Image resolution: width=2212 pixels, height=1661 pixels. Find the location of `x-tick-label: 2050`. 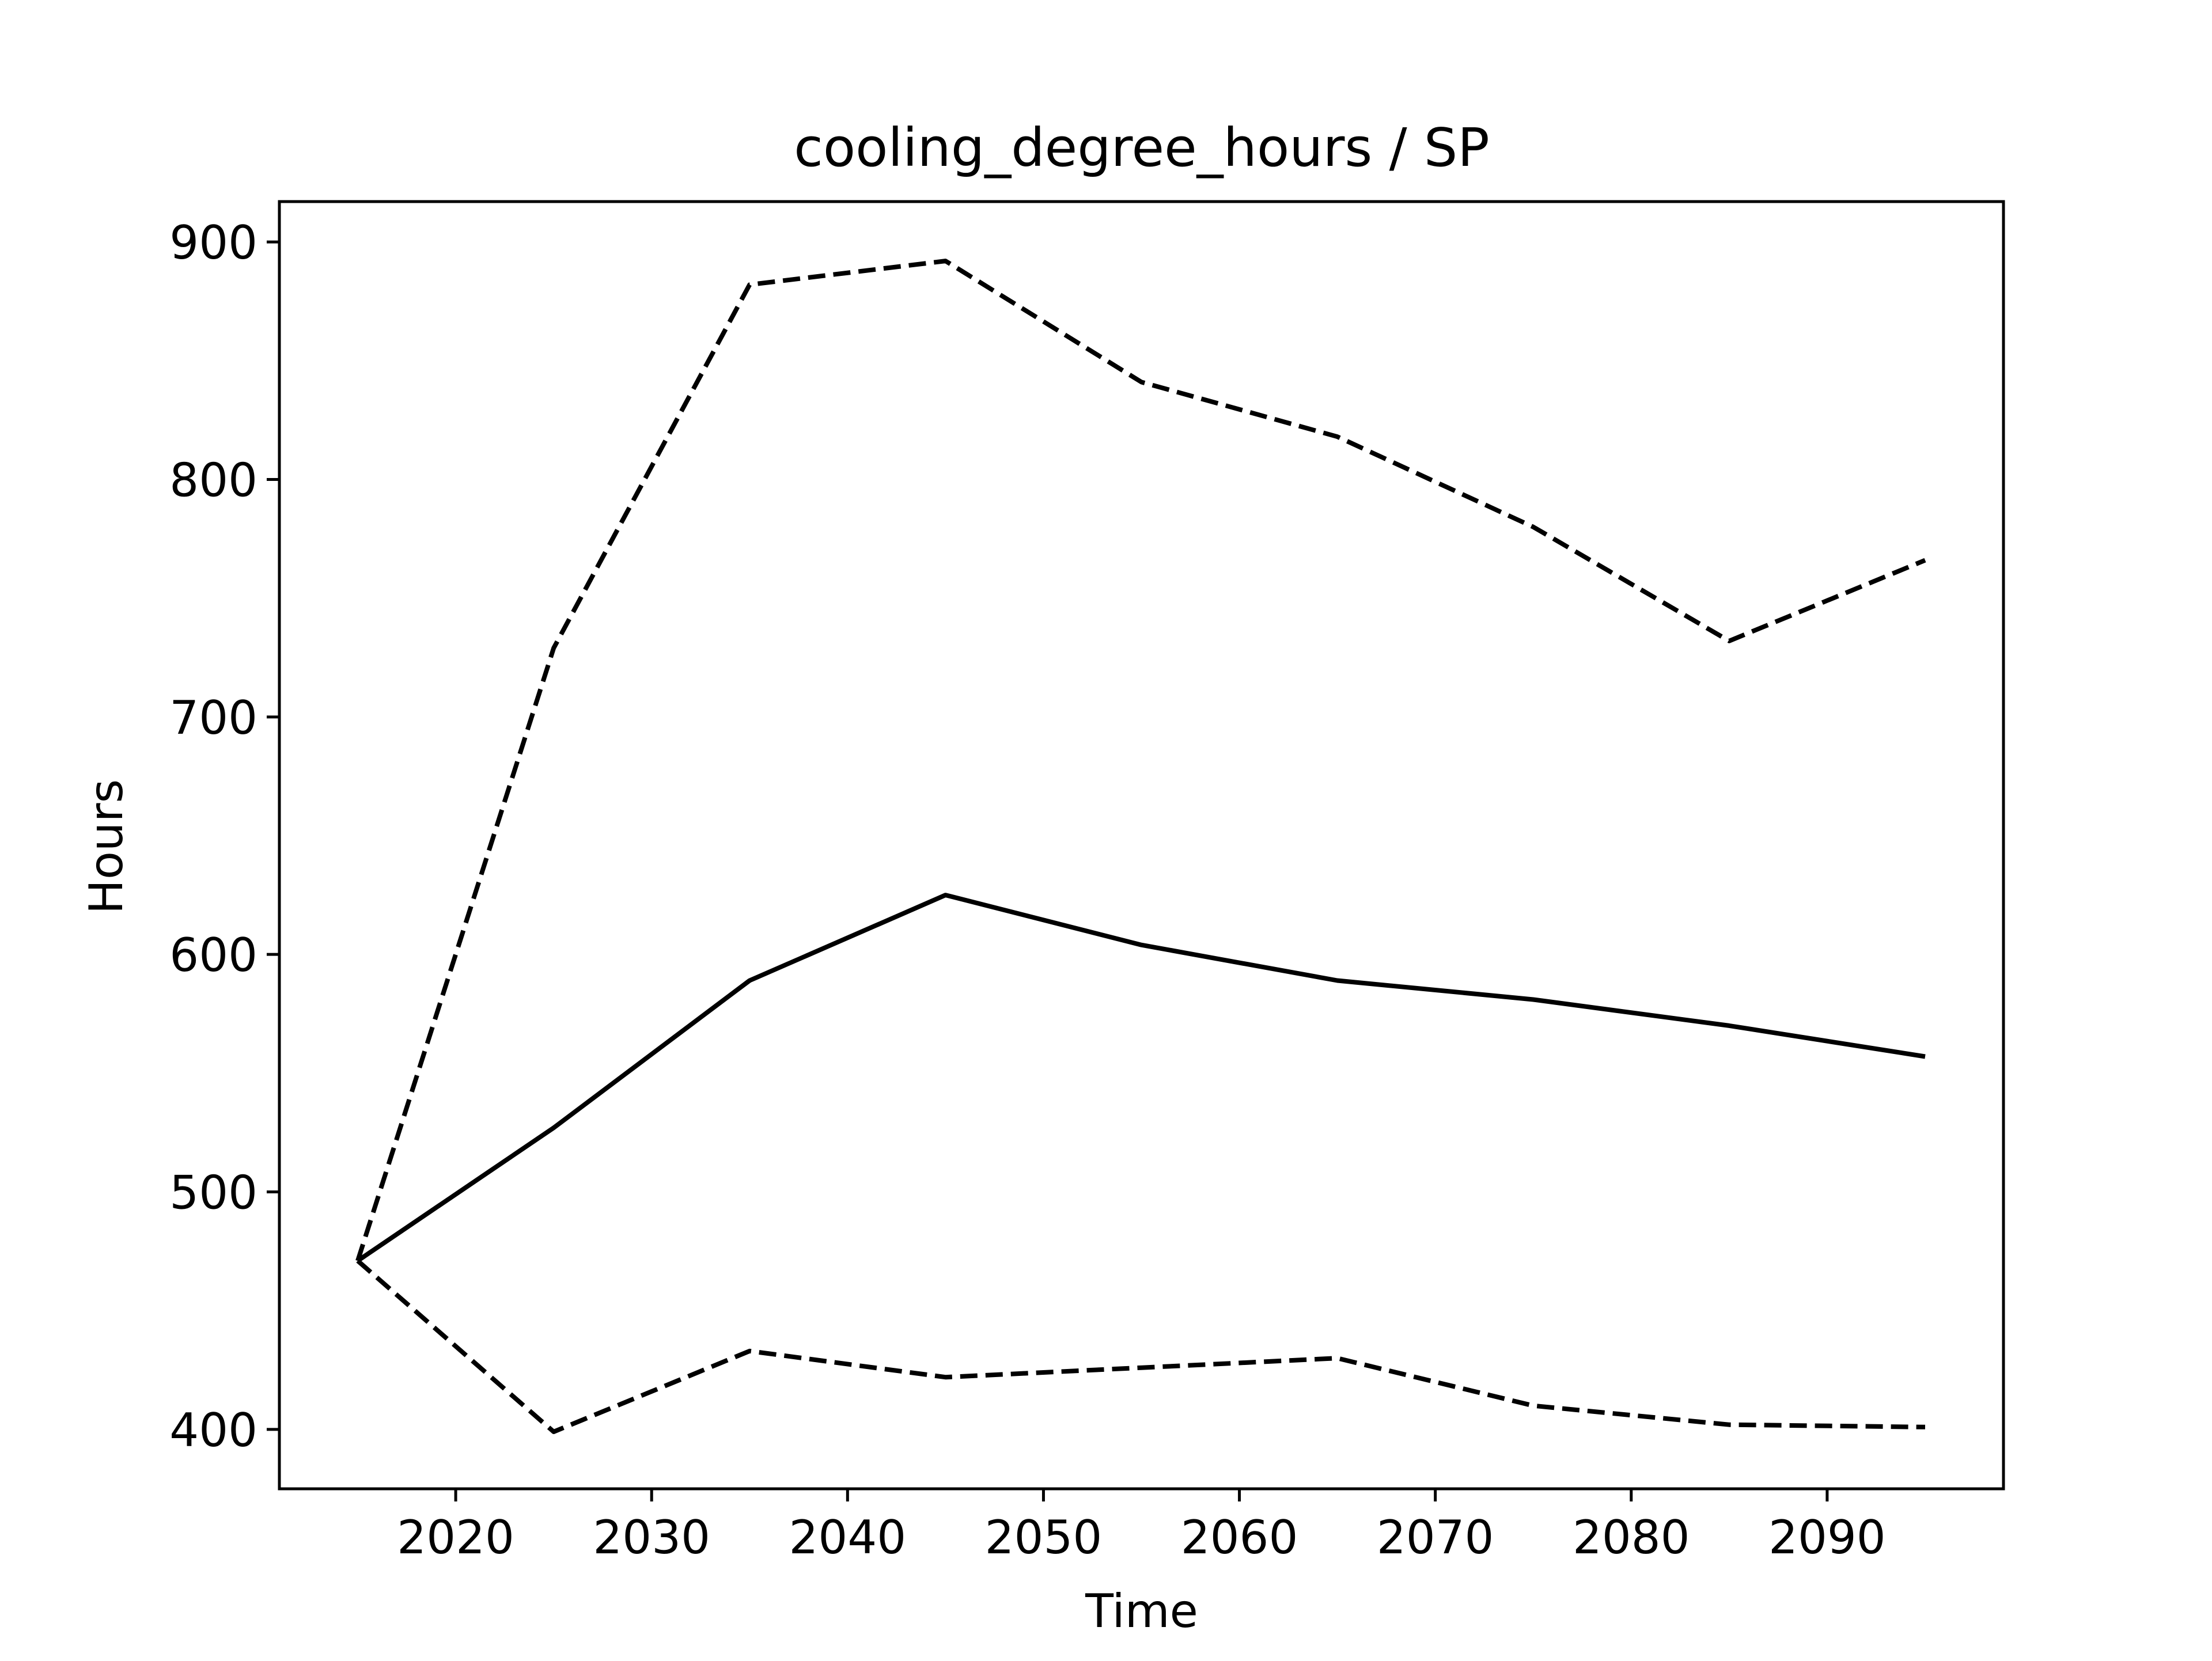

x-tick-label: 2050 is located at coordinates (1044, 1537).